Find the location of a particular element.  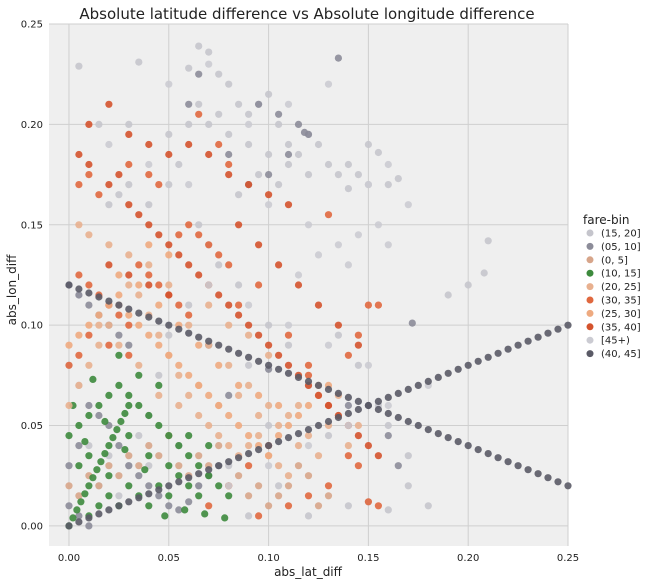

legend-title: fare-bin is located at coordinates (606, 220).